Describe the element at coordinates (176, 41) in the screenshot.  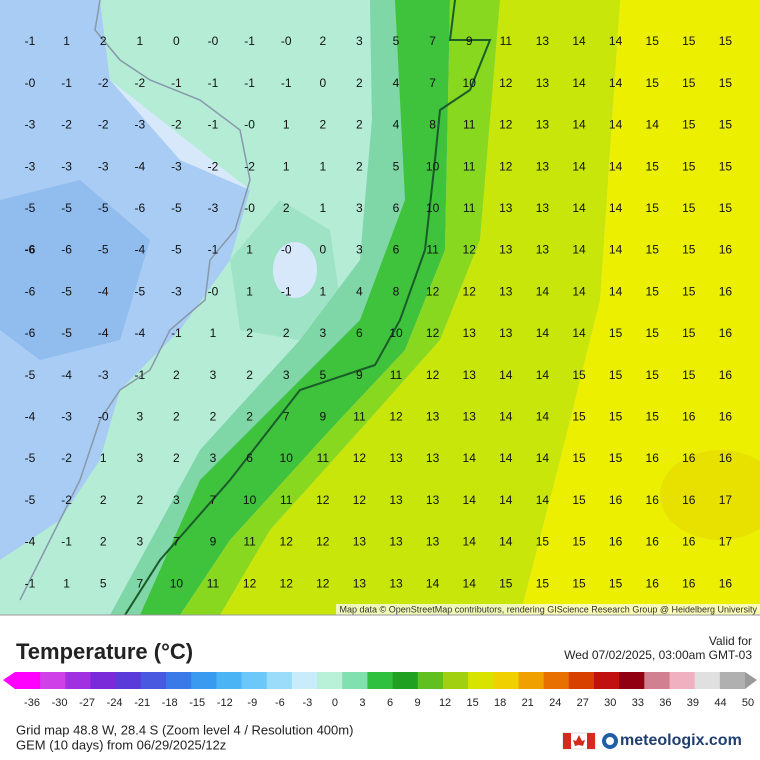
I see `grid-value: 0` at that location.